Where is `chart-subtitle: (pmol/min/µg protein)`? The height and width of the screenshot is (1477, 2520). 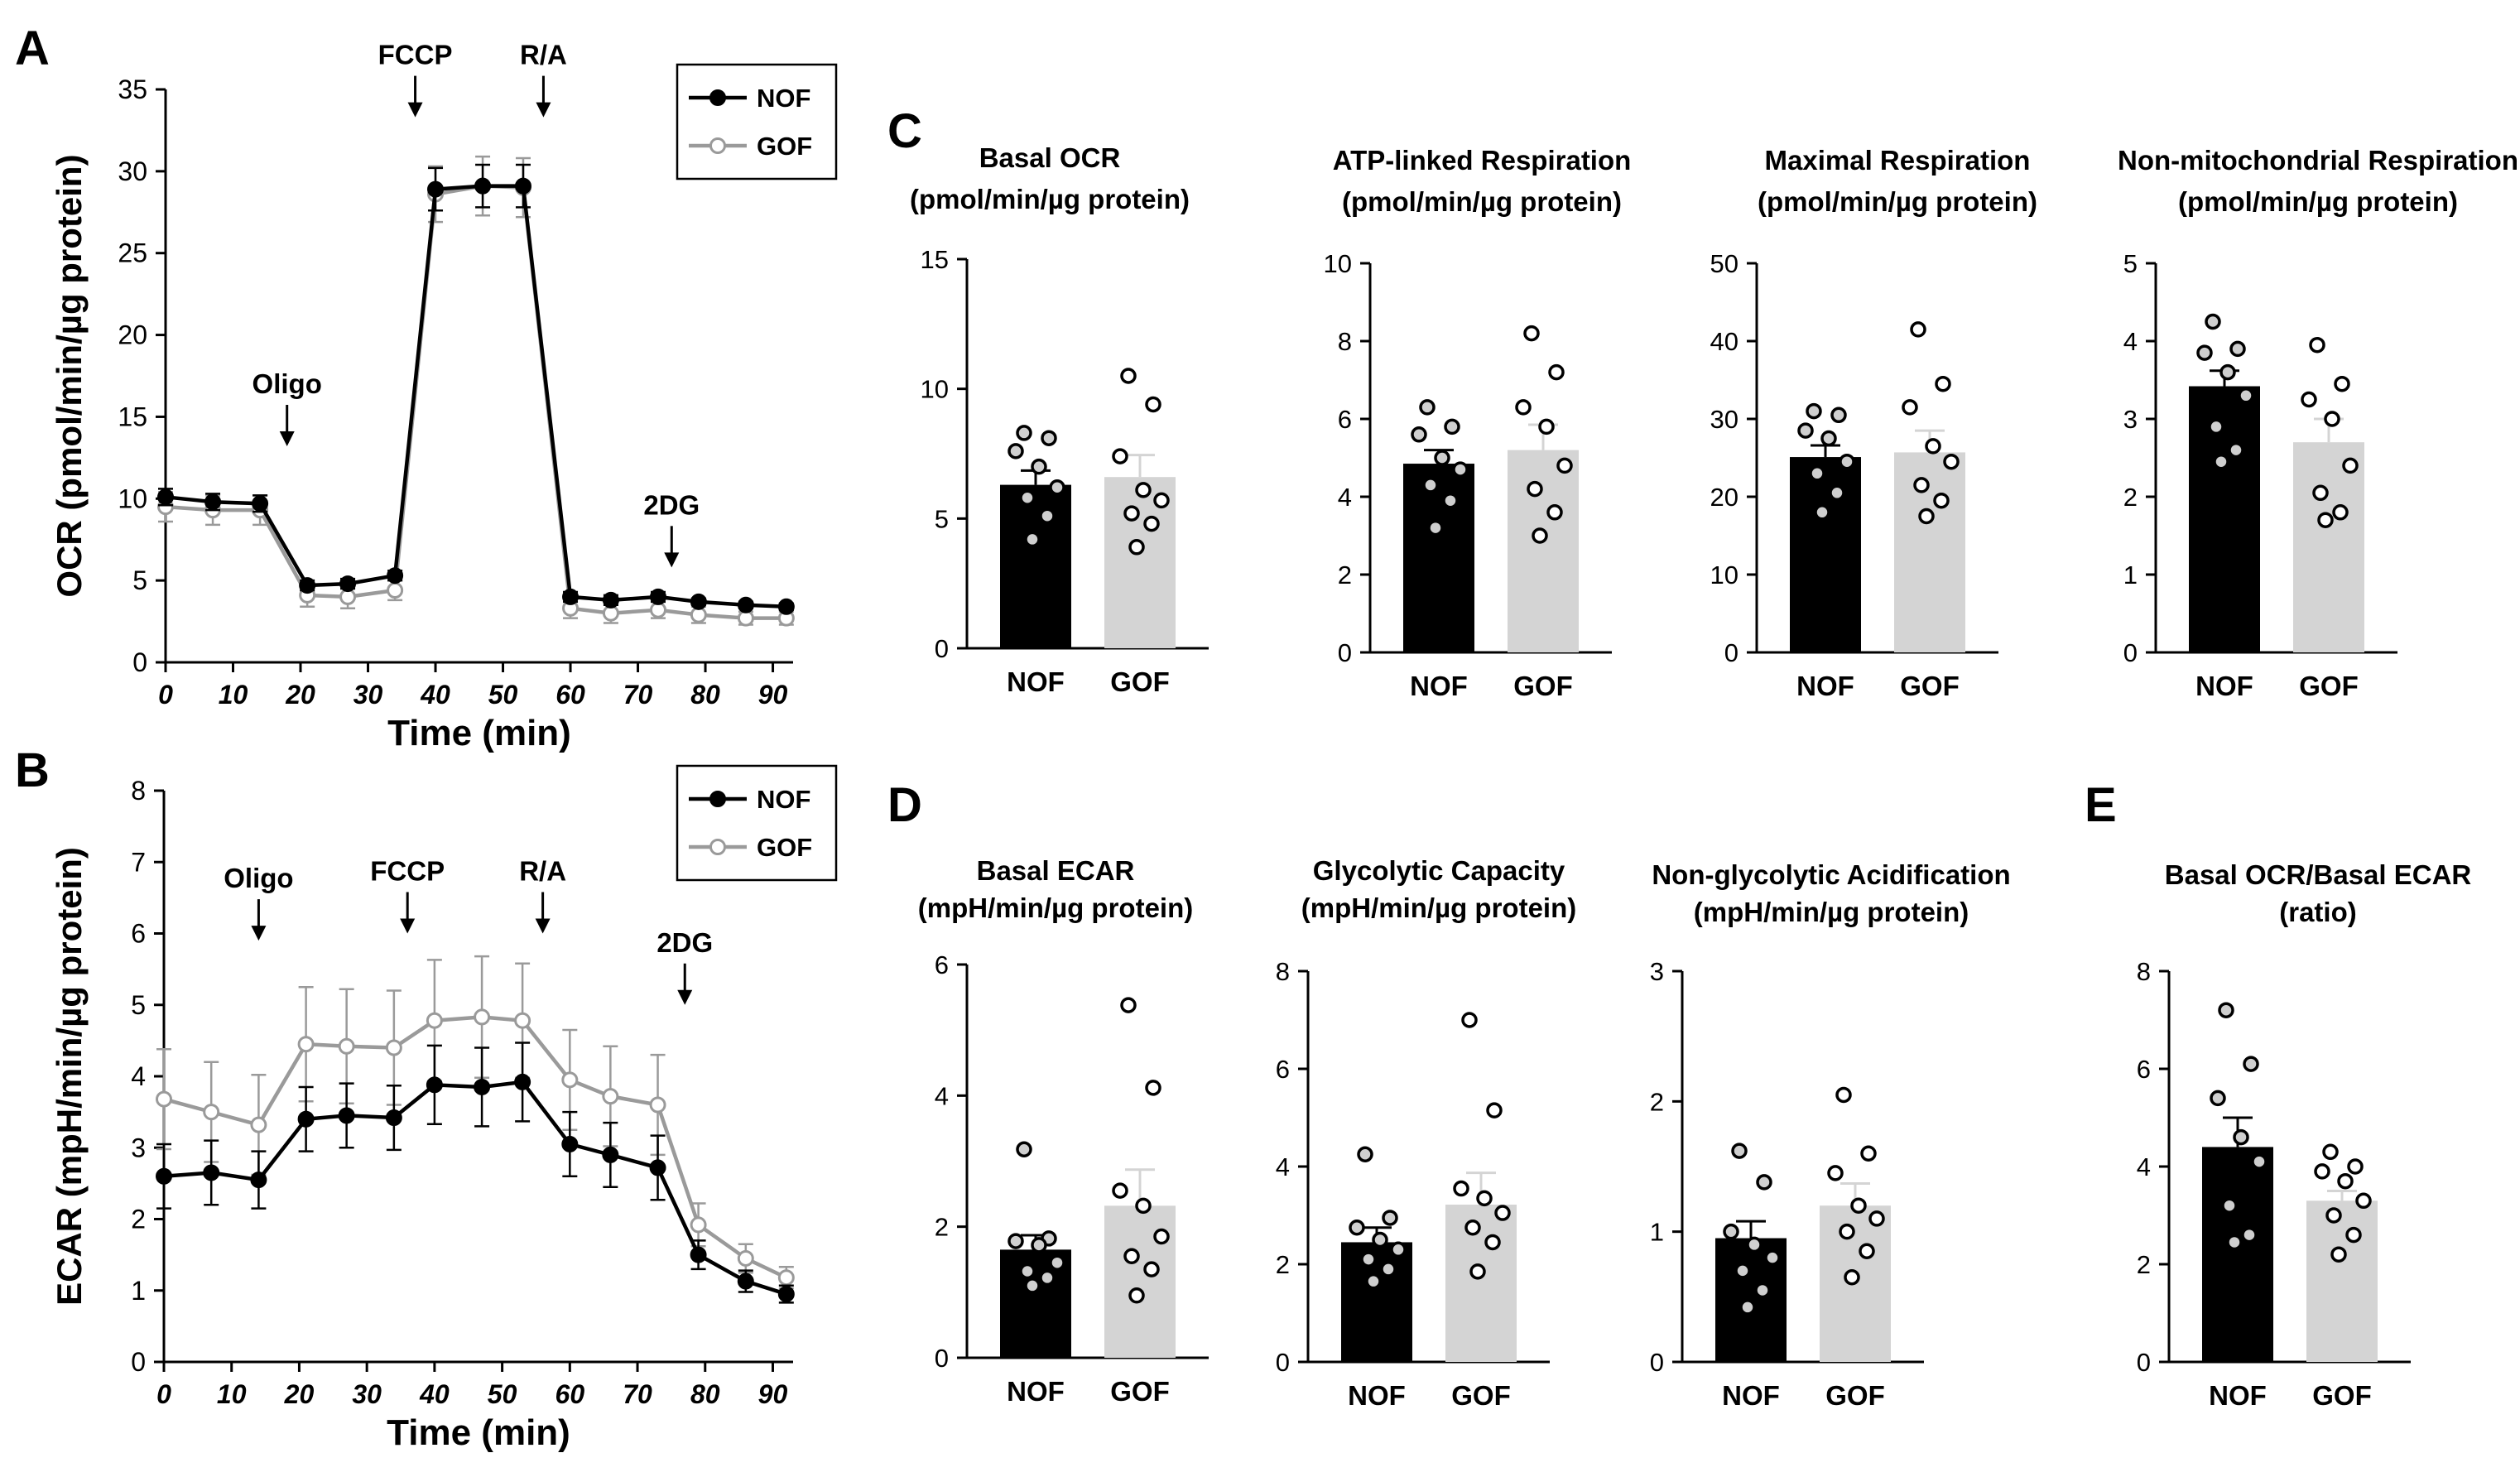 chart-subtitle: (pmol/min/µg protein) is located at coordinates (1050, 199).